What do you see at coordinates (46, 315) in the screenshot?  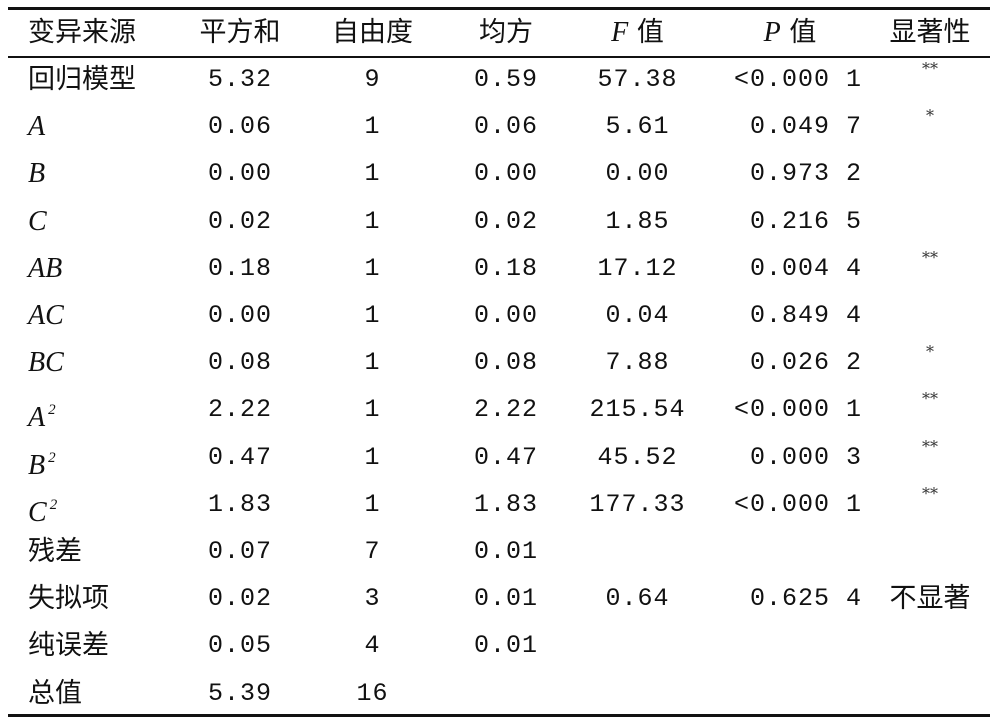 I see `row-label: AC` at bounding box center [46, 315].